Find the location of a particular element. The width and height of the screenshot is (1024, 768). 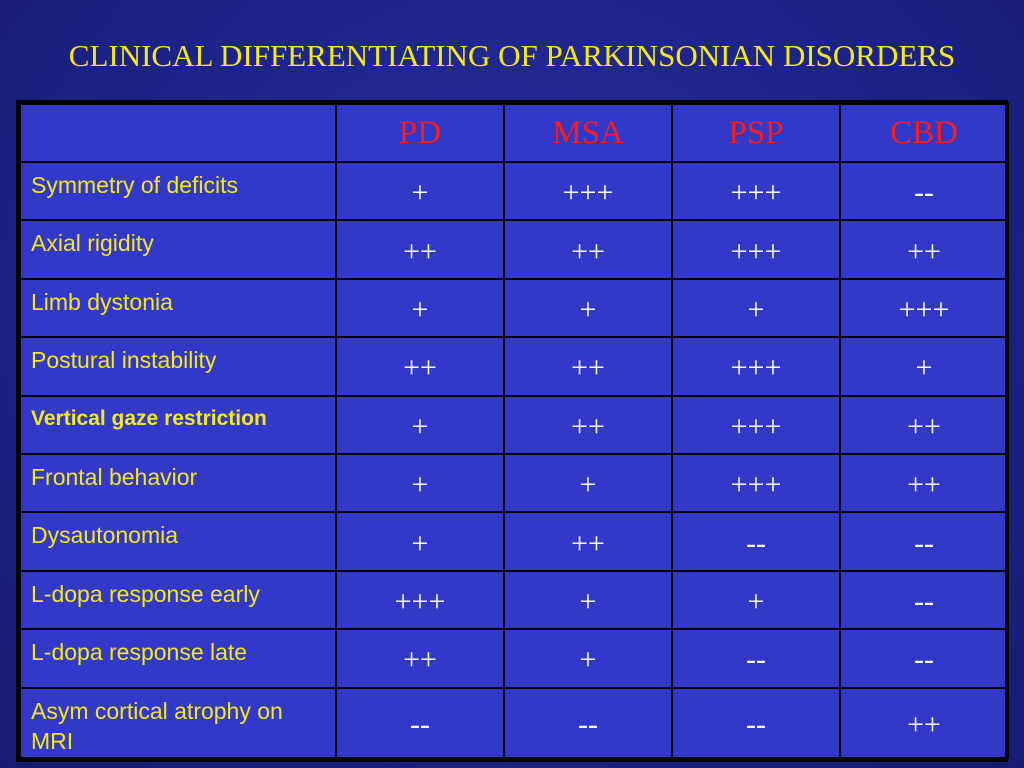

table-row: Axial rigidity ++ ++ +++ ++ is located at coordinates (514, 249).